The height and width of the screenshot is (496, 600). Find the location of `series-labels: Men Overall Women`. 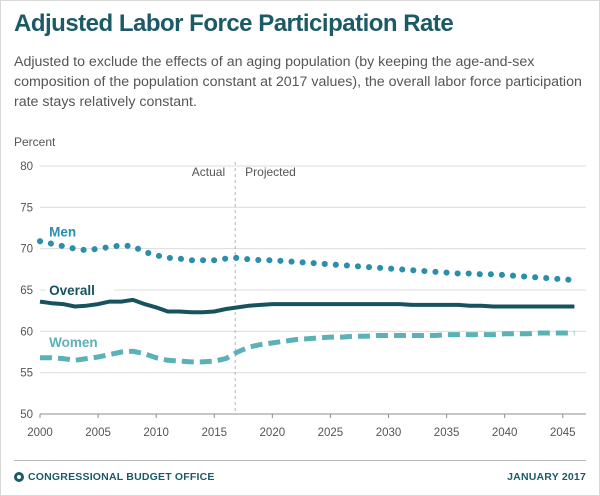

series-labels: Men Overall Women is located at coordinates (80, 287).